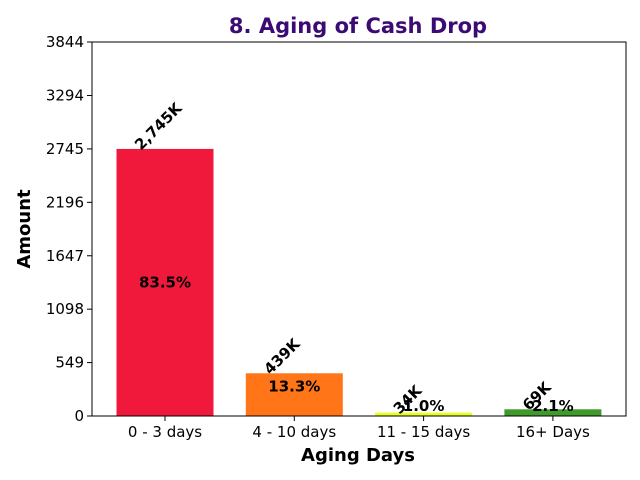 This screenshot has height=480, width=640. What do you see at coordinates (423, 432) in the screenshot?
I see `x-tick-label: 11 - 15 days` at bounding box center [423, 432].